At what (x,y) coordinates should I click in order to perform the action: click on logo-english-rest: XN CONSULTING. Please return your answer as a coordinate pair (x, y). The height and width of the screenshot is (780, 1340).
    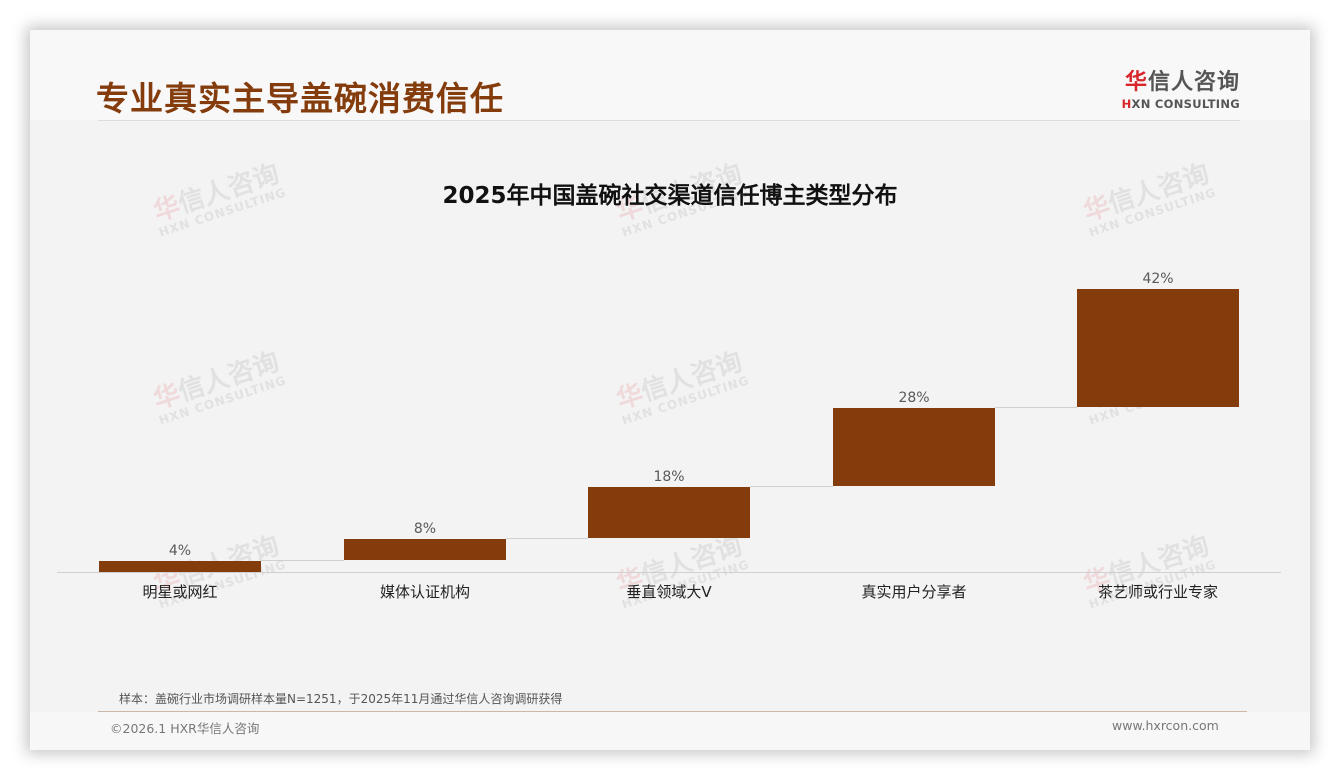
    Looking at the image, I should click on (1185, 104).